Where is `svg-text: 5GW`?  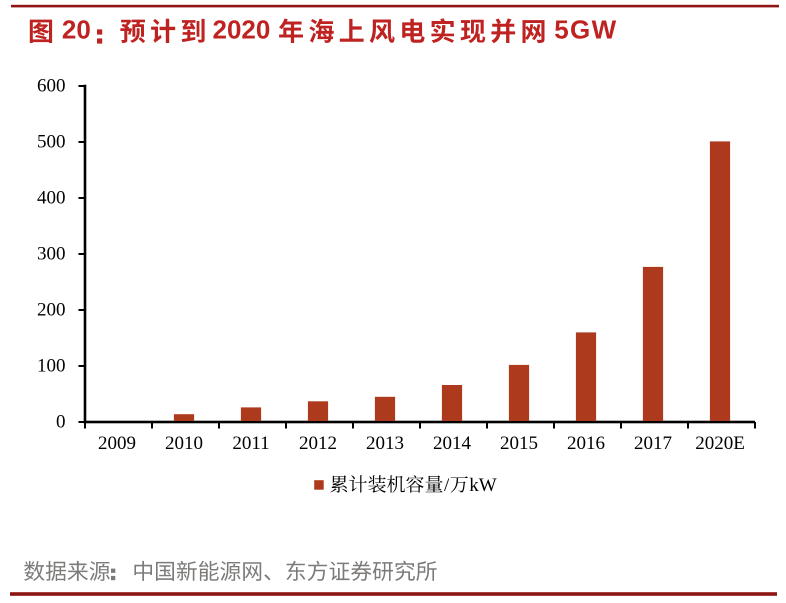
svg-text: 5GW is located at coordinates (585, 30).